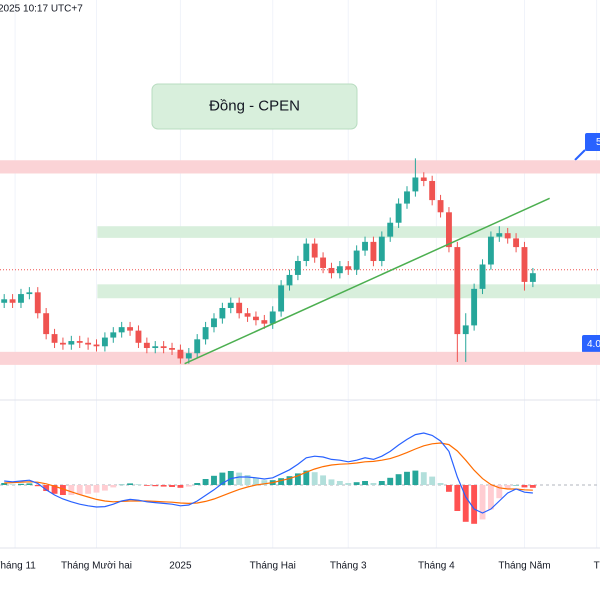  What do you see at coordinates (593, 344) in the screenshot?
I see `tag-label: 4.0` at bounding box center [593, 344].